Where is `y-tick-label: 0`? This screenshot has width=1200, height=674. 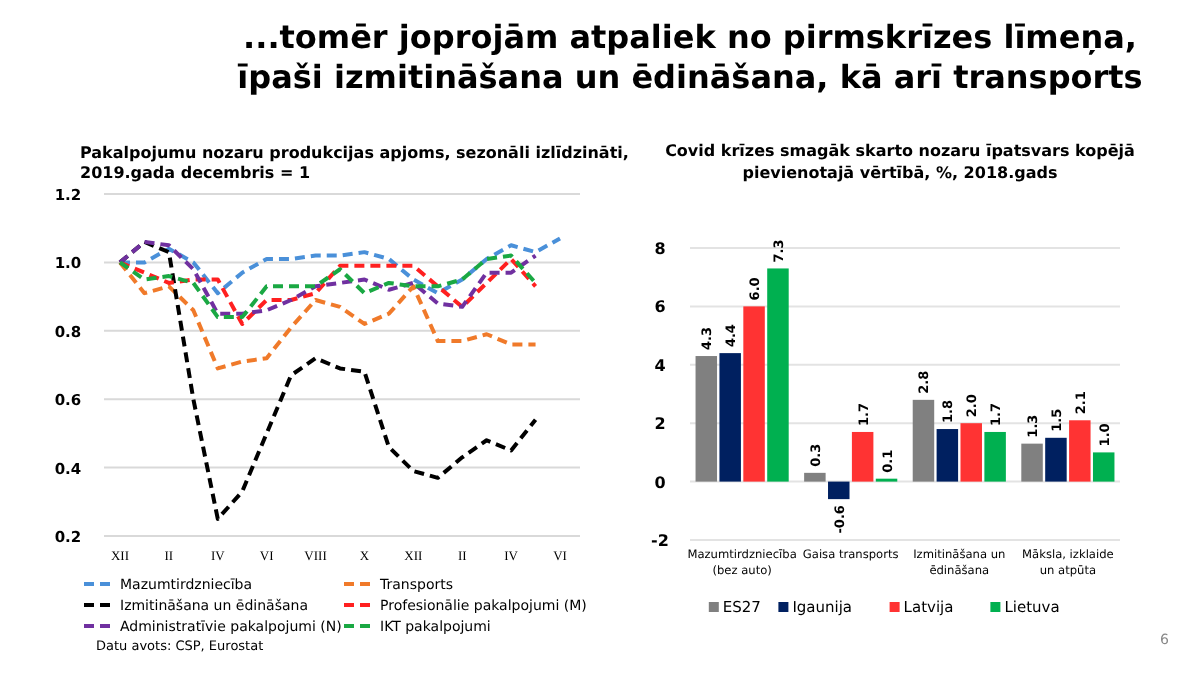
y-tick-label: 0 is located at coordinates (660, 482).